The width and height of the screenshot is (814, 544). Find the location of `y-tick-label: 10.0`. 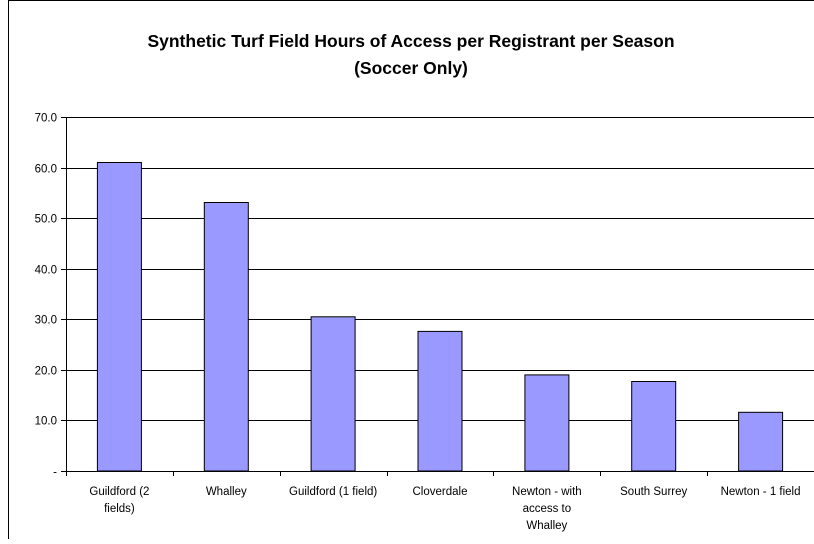

y-tick-label: 10.0 is located at coordinates (46, 422).